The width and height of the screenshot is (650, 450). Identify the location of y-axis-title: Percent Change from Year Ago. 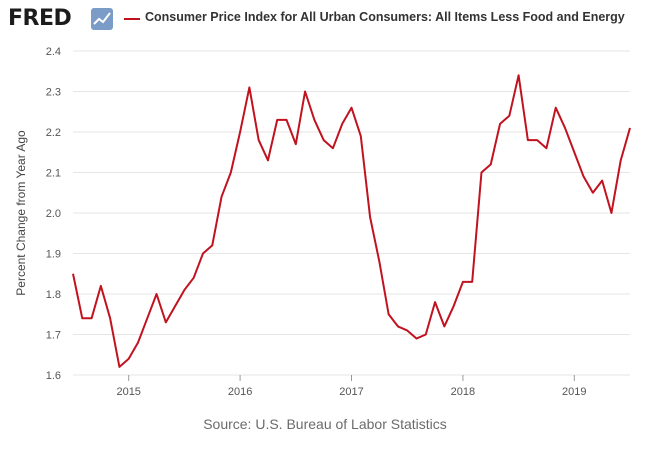
(21, 213).